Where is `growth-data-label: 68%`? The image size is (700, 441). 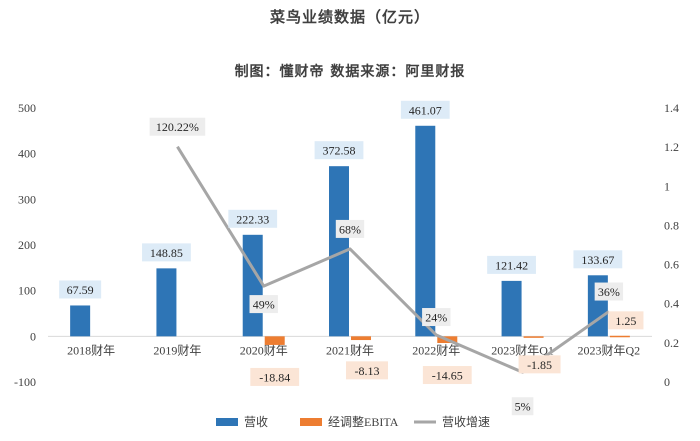 growth-data-label: 68% is located at coordinates (350, 229).